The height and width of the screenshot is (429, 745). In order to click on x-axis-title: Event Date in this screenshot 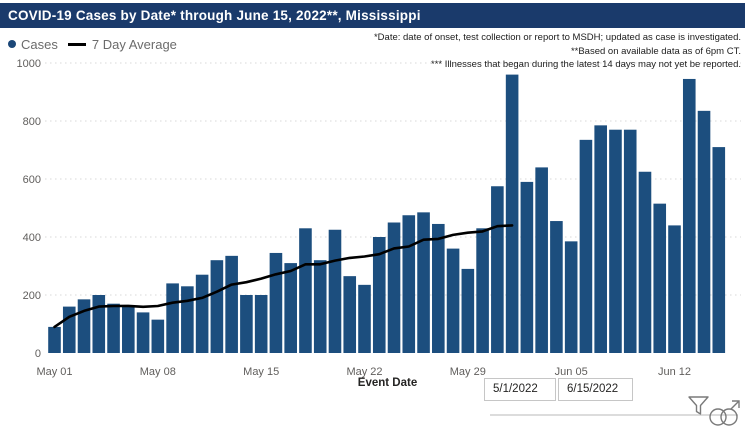, I will do `click(387, 383)`.